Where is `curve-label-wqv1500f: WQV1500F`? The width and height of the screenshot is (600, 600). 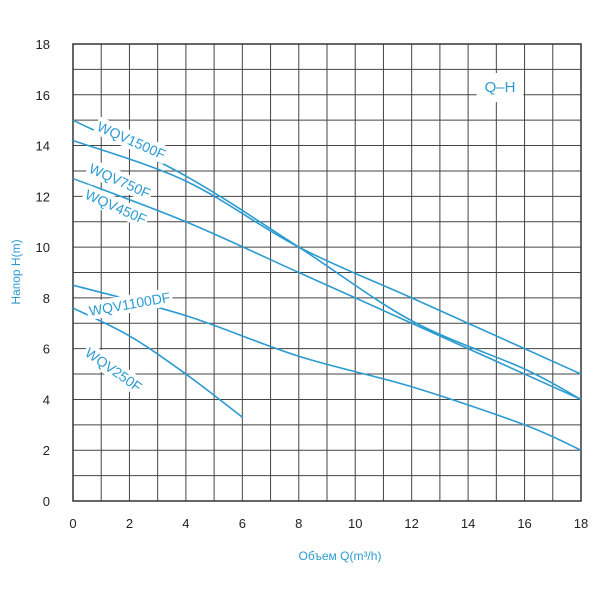 curve-label-wqv1500f: WQV1500F is located at coordinates (131, 140).